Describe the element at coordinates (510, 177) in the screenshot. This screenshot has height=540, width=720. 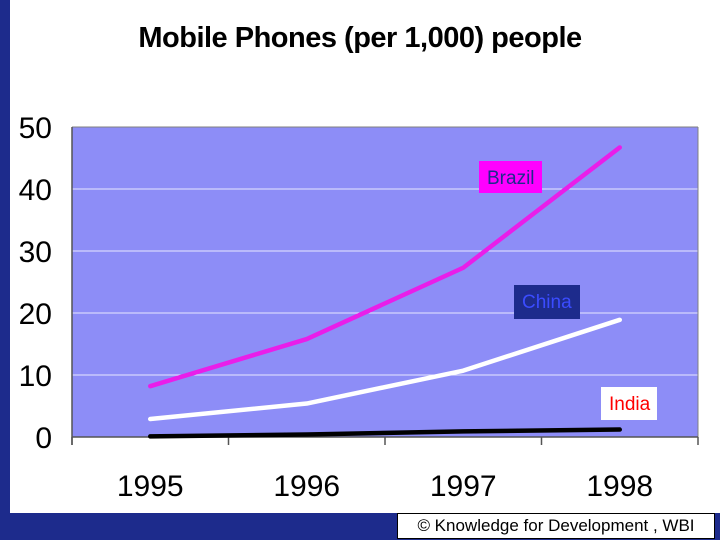
I see `series-label-brazil: Brazil` at that location.